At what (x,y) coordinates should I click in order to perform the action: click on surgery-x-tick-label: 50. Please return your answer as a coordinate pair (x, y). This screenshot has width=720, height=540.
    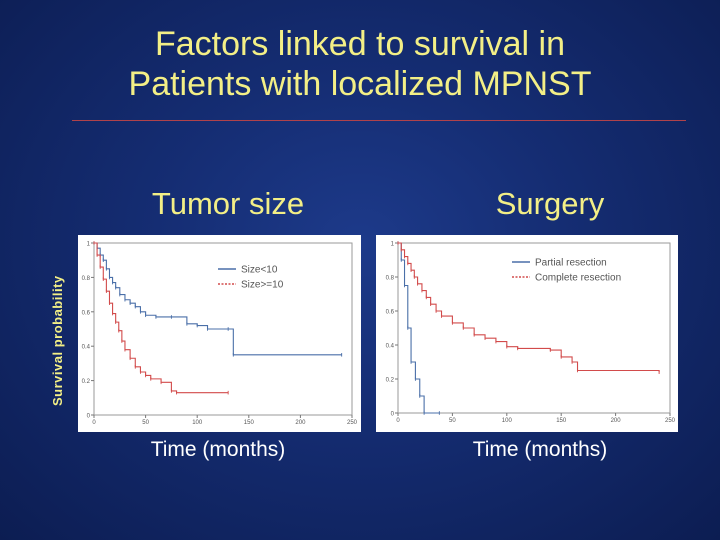
    Looking at the image, I should click on (452, 421).